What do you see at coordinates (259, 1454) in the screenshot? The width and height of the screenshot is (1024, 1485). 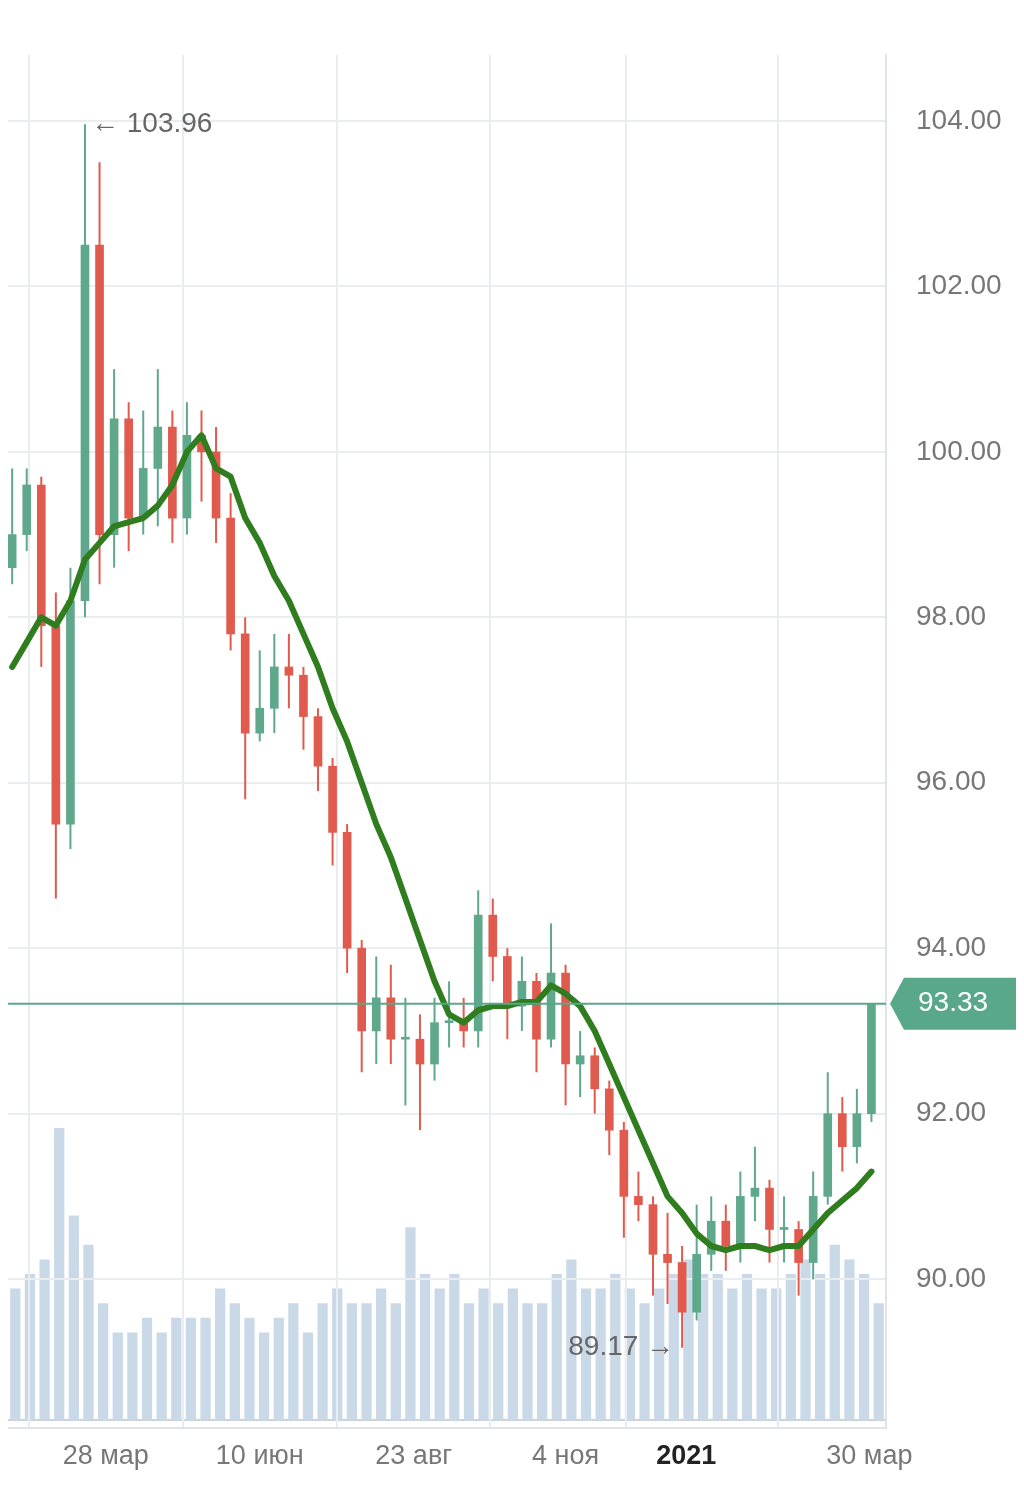 I see `x-tick-label: 10 июн` at bounding box center [259, 1454].